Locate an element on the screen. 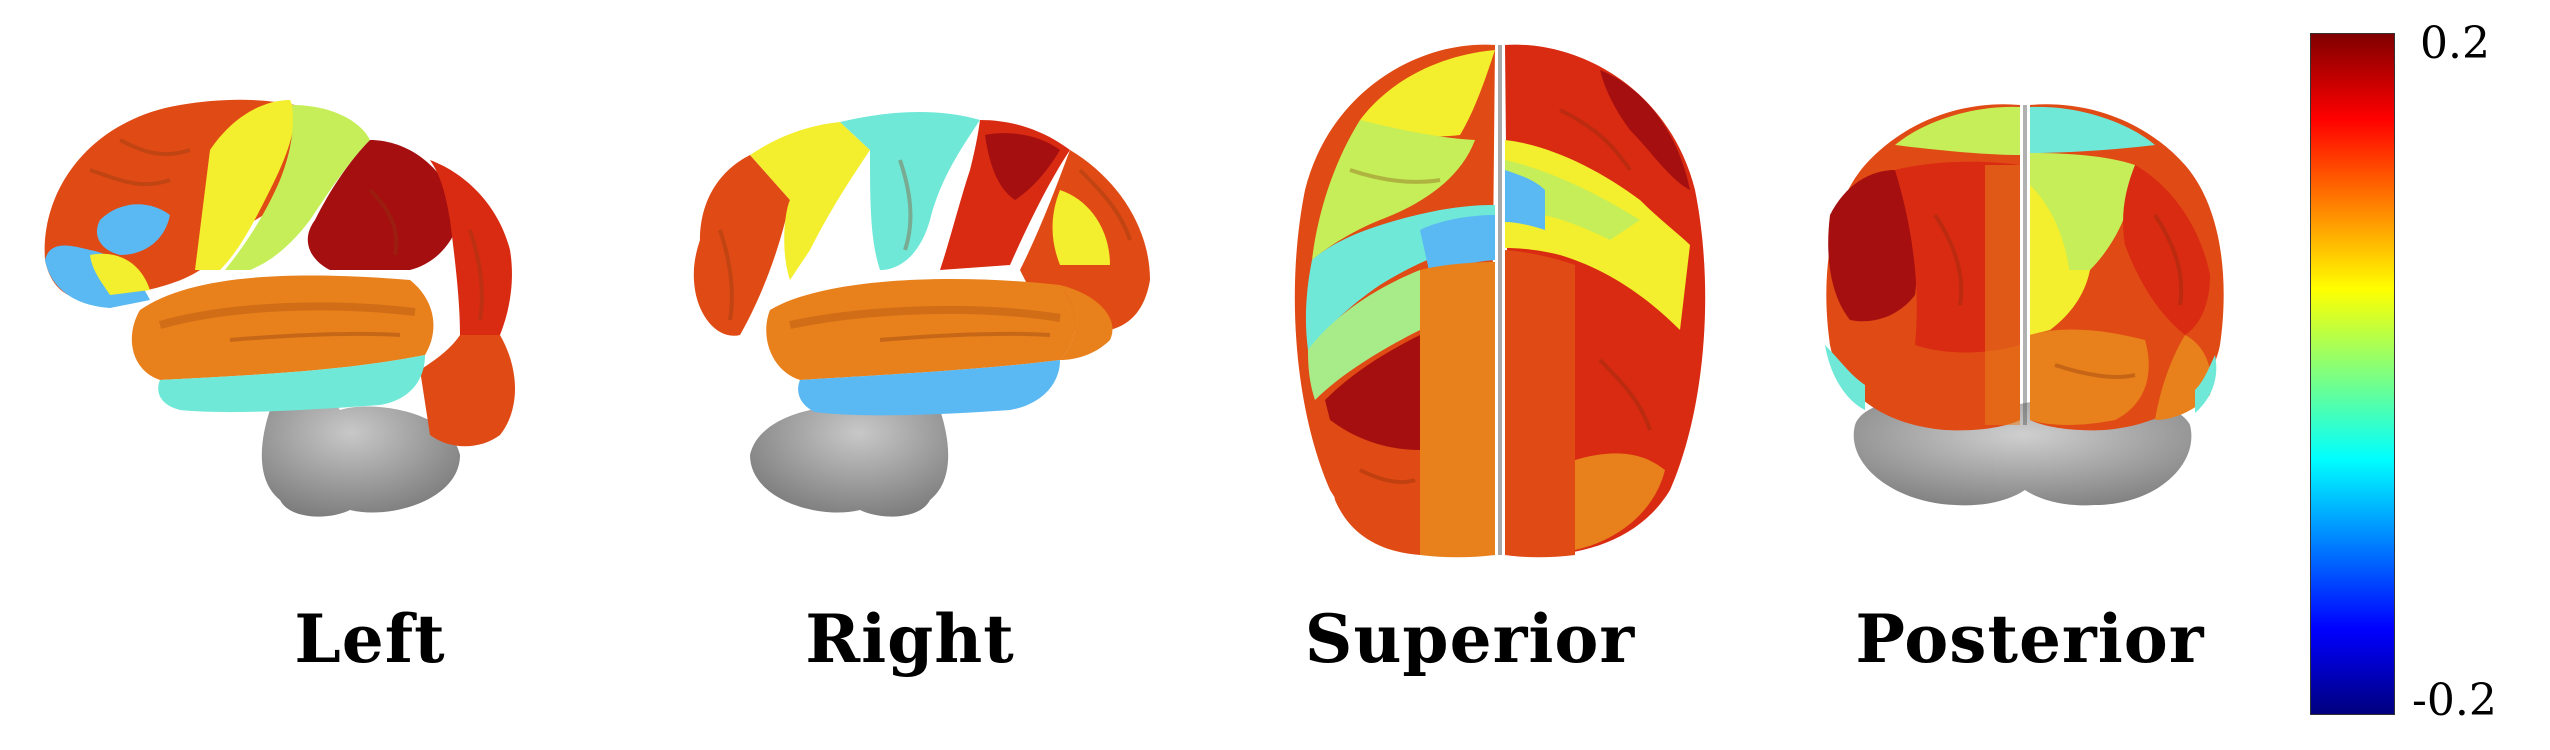  left-frontal-yellow is located at coordinates (1427, 93).